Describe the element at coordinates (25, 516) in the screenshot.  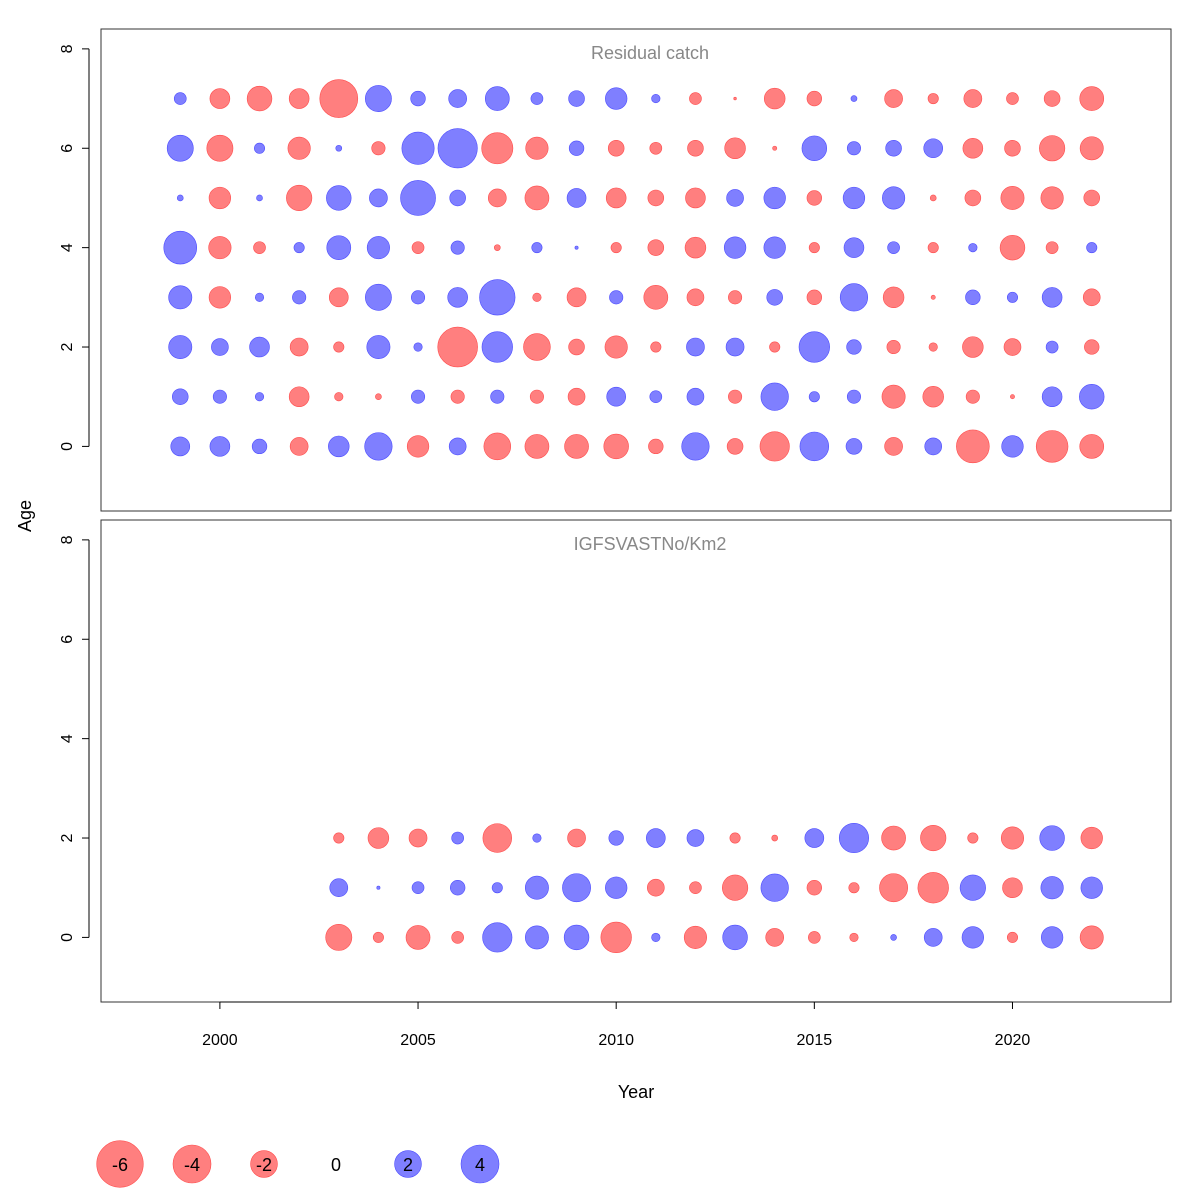
I see `y-axis-title: Age` at that location.